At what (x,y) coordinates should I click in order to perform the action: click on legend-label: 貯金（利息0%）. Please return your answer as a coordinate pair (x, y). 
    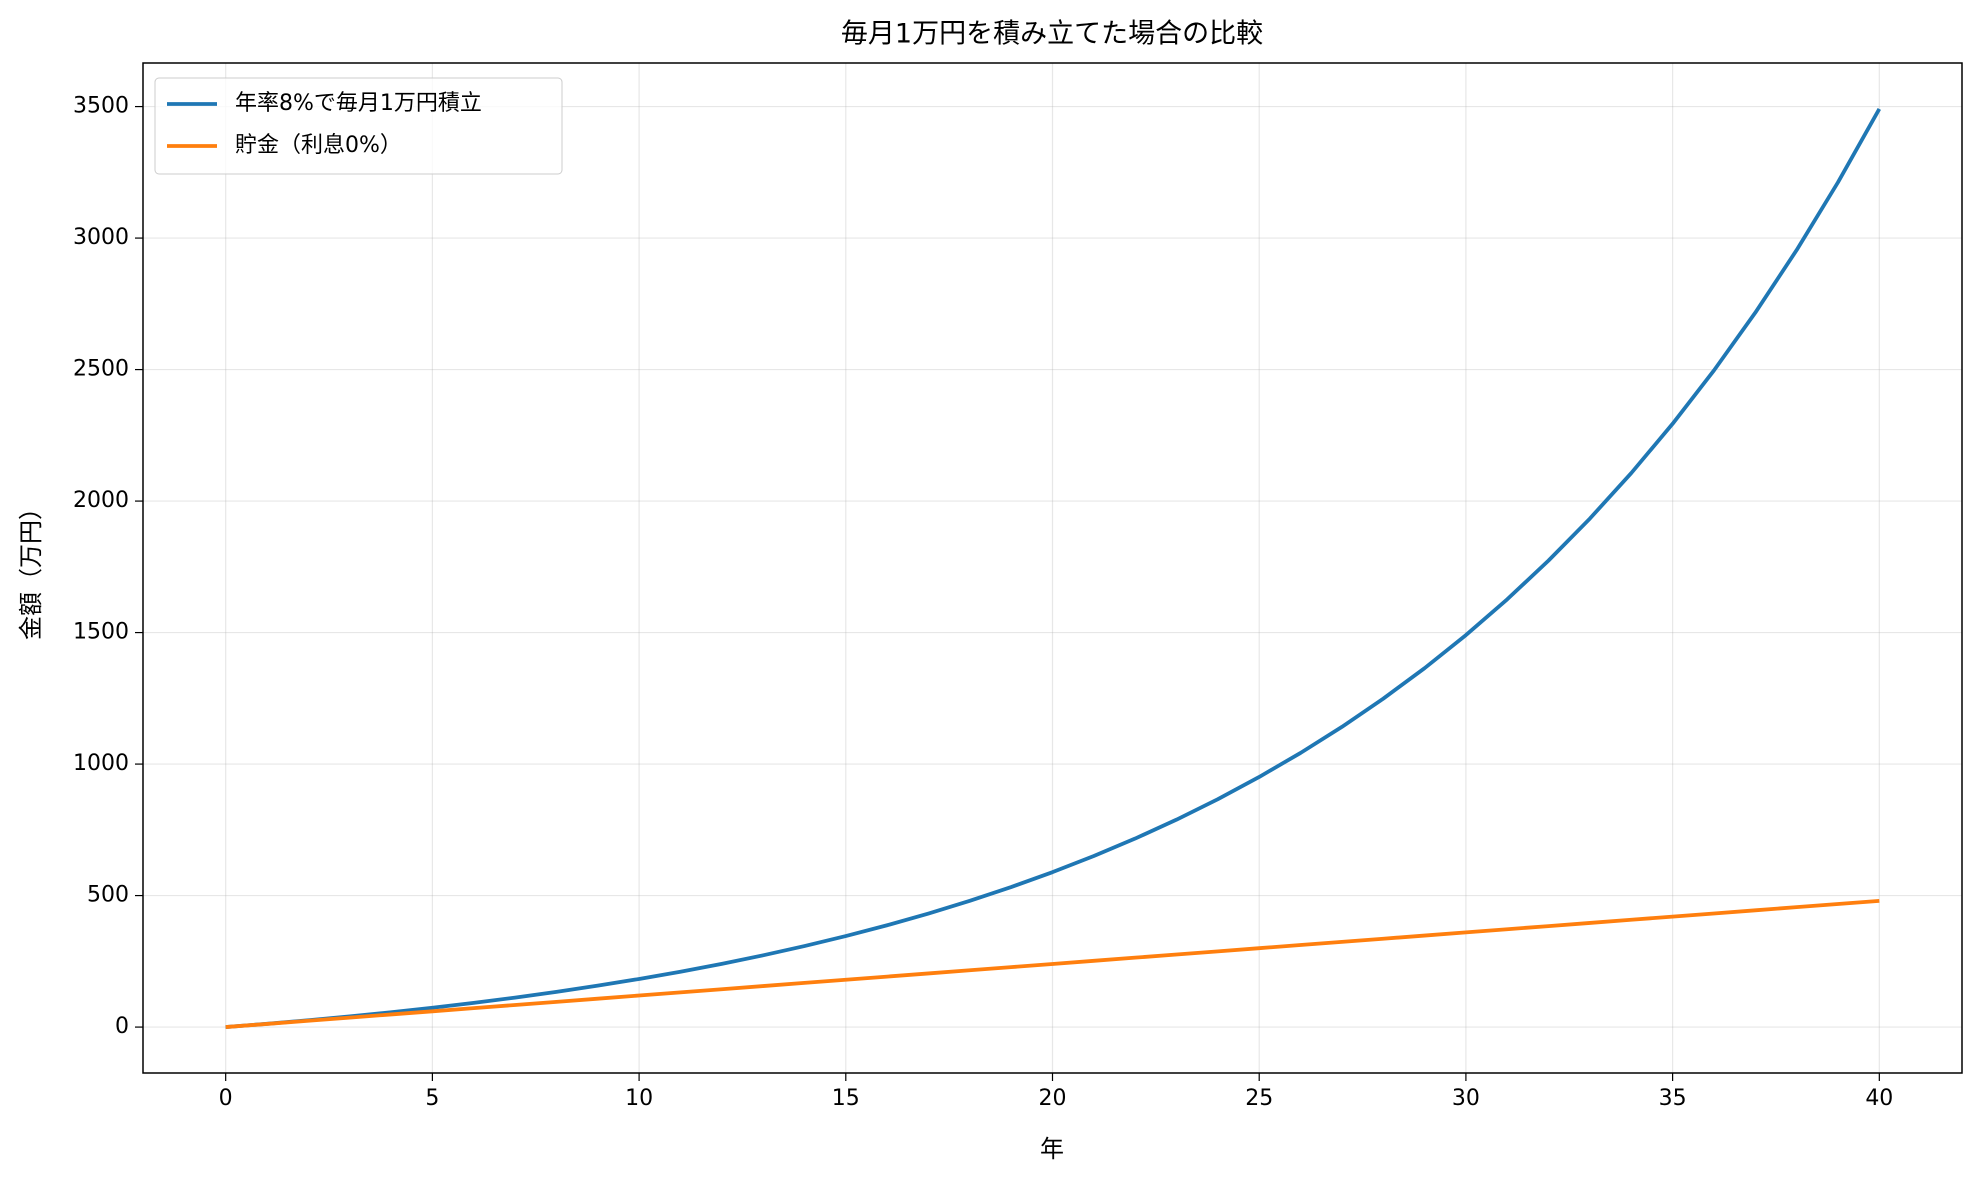
    Looking at the image, I should click on (318, 145).